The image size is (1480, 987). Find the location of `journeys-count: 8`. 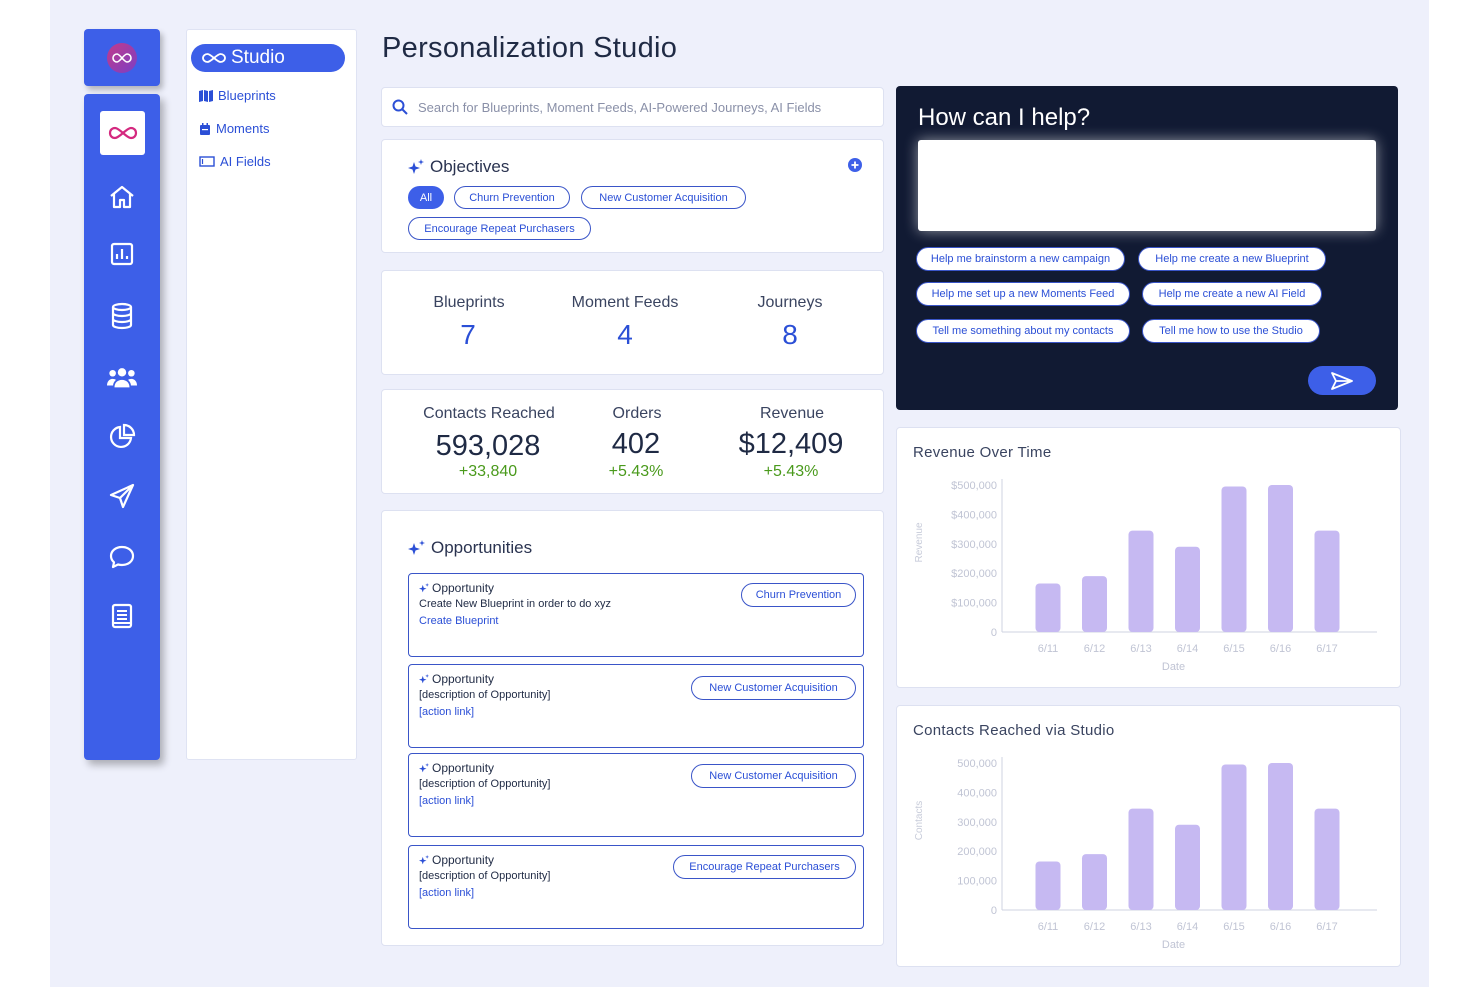

journeys-count: 8 is located at coordinates (790, 334).